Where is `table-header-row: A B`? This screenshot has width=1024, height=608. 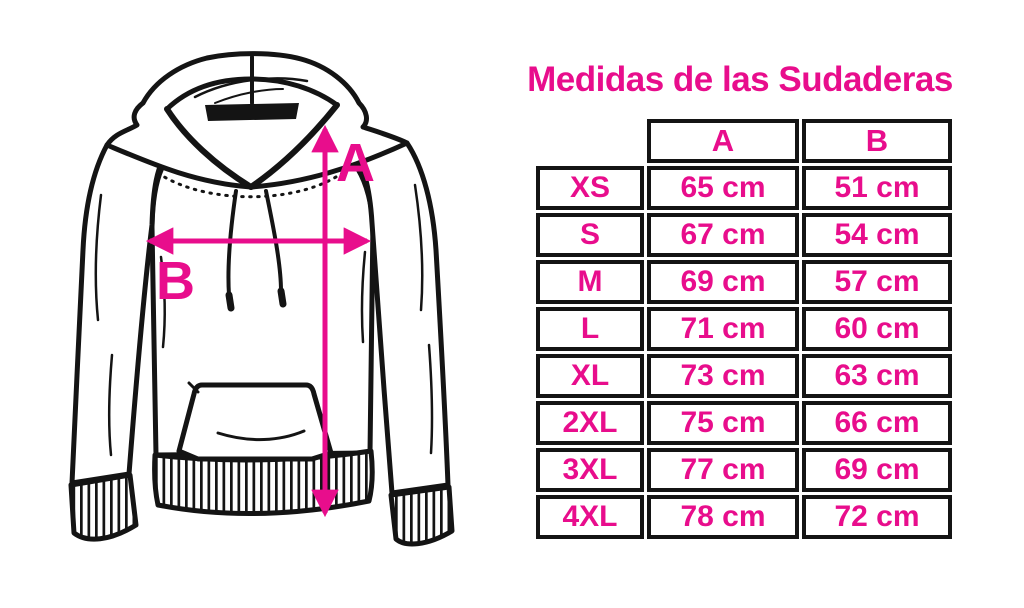
table-header-row: A B is located at coordinates (744, 141).